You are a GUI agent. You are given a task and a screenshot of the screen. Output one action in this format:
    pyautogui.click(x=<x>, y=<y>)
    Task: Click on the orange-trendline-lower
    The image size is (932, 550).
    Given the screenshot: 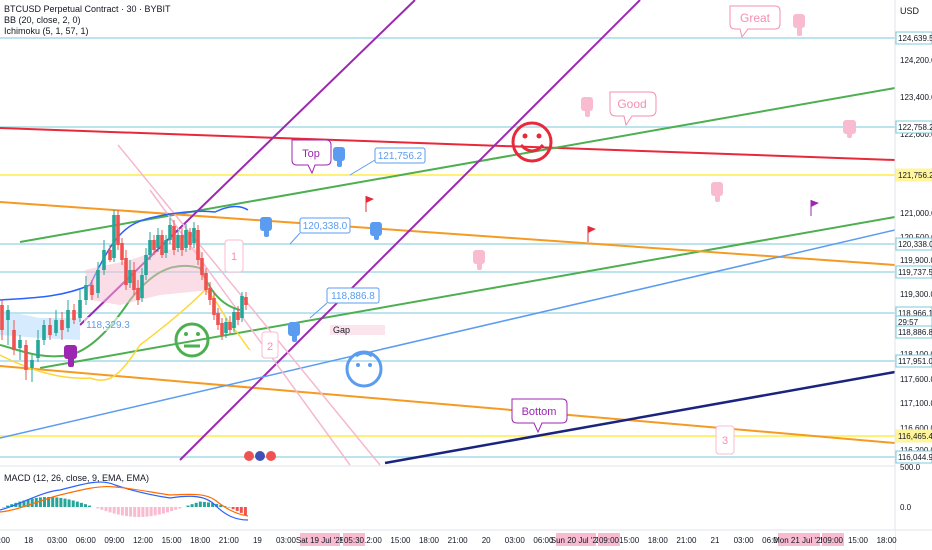 What is the action you would take?
    pyautogui.click(x=448, y=404)
    